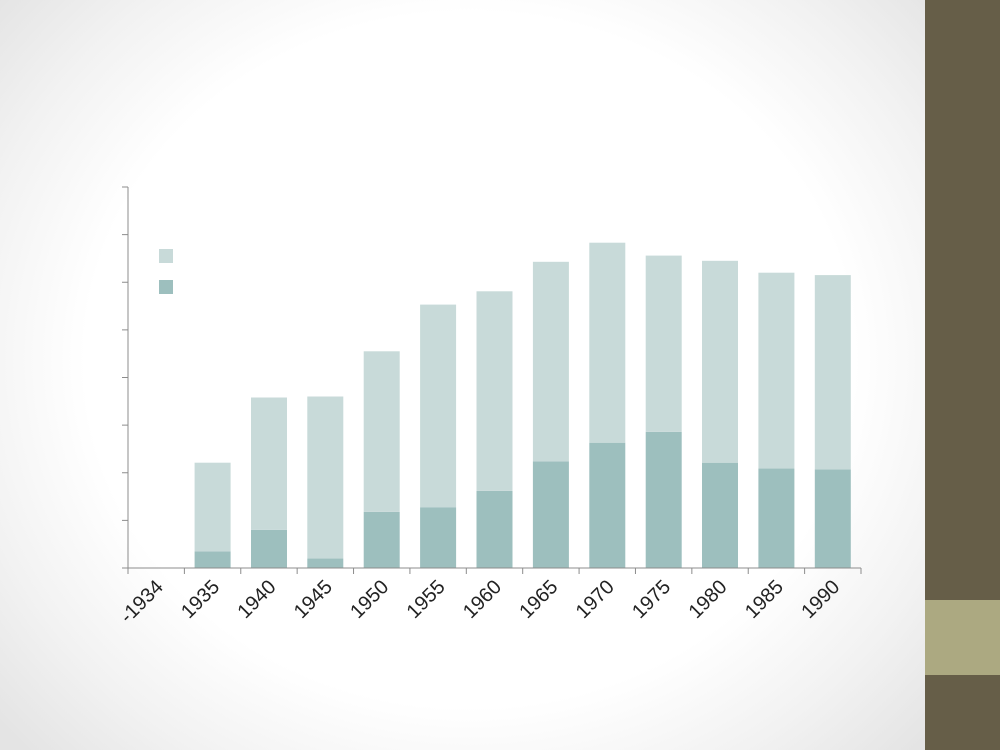 The width and height of the screenshot is (1000, 750). Describe the element at coordinates (256, 599) in the screenshot. I see `x-tick-label: 1940` at that location.